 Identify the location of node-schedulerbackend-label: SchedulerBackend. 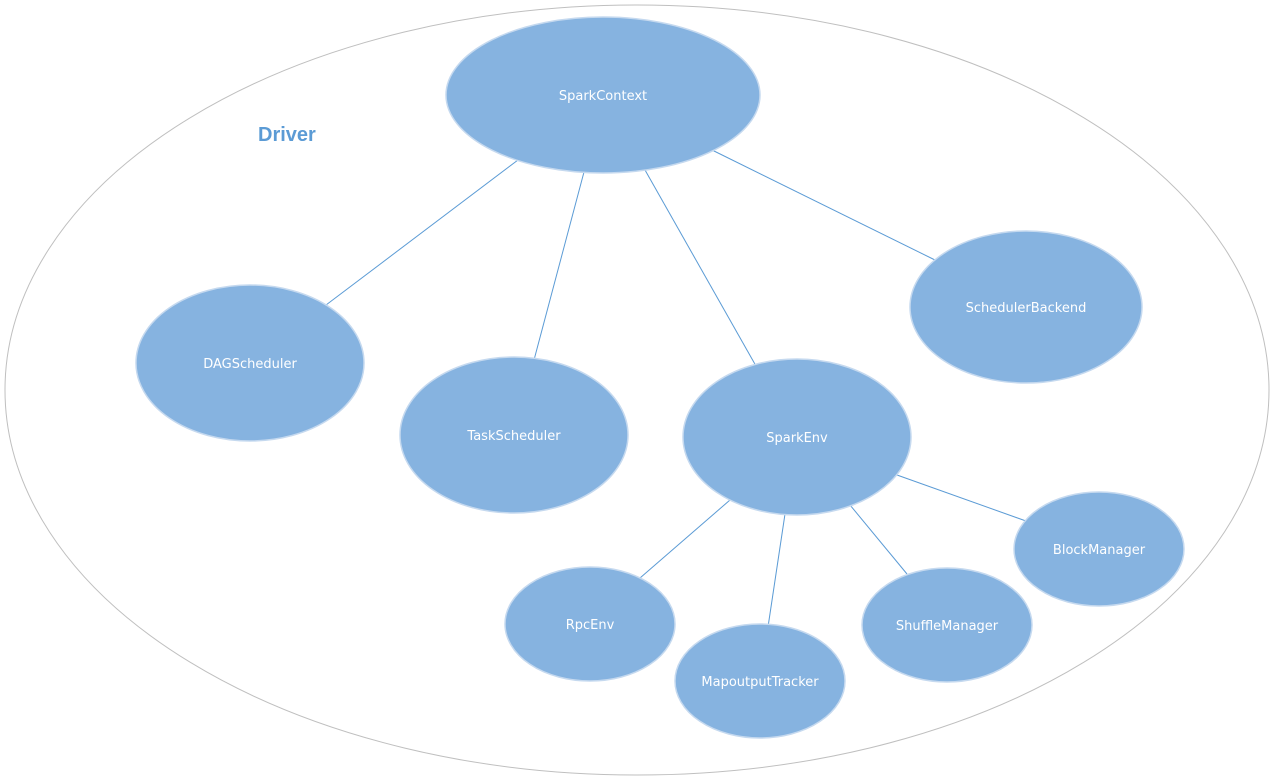
(1026, 308).